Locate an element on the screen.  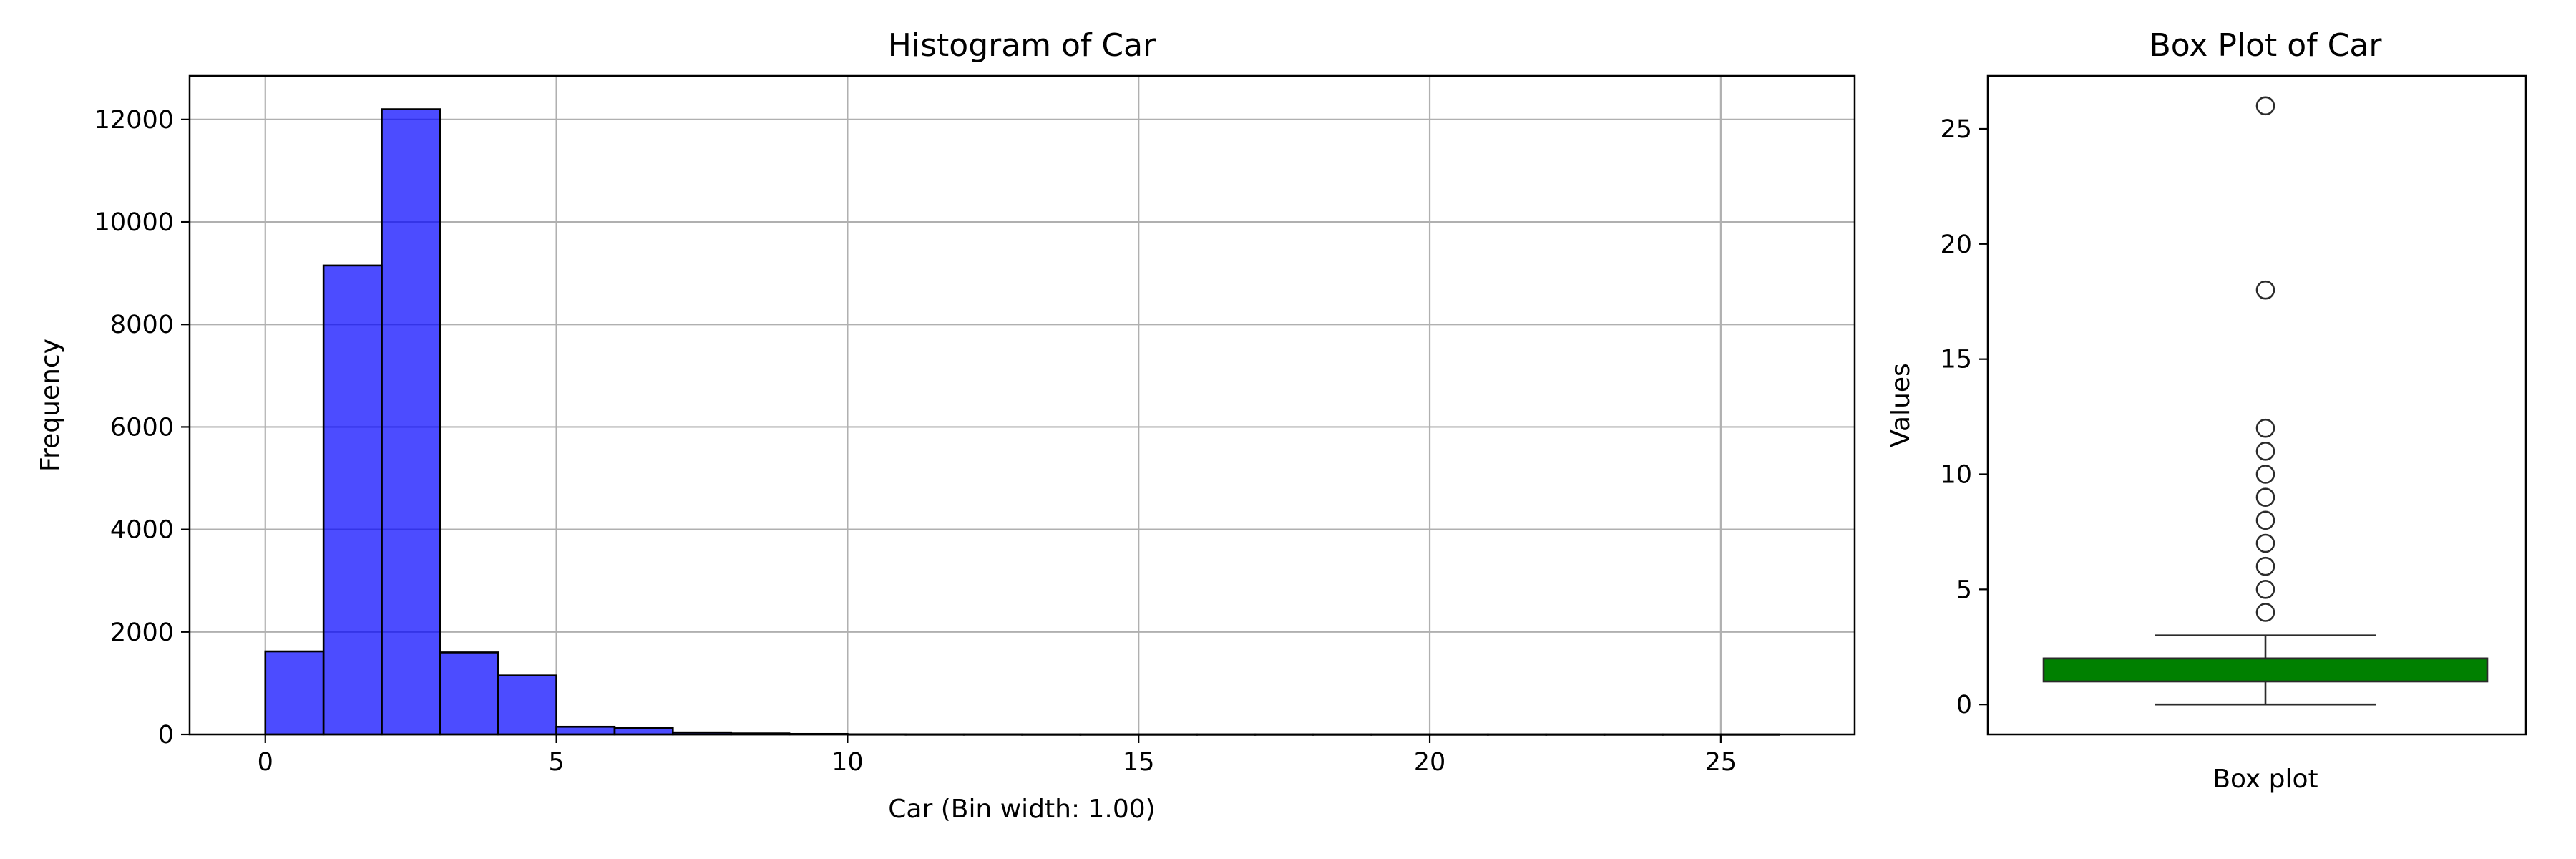
box-plot-y-tick-label: 25 is located at coordinates (1956, 129).